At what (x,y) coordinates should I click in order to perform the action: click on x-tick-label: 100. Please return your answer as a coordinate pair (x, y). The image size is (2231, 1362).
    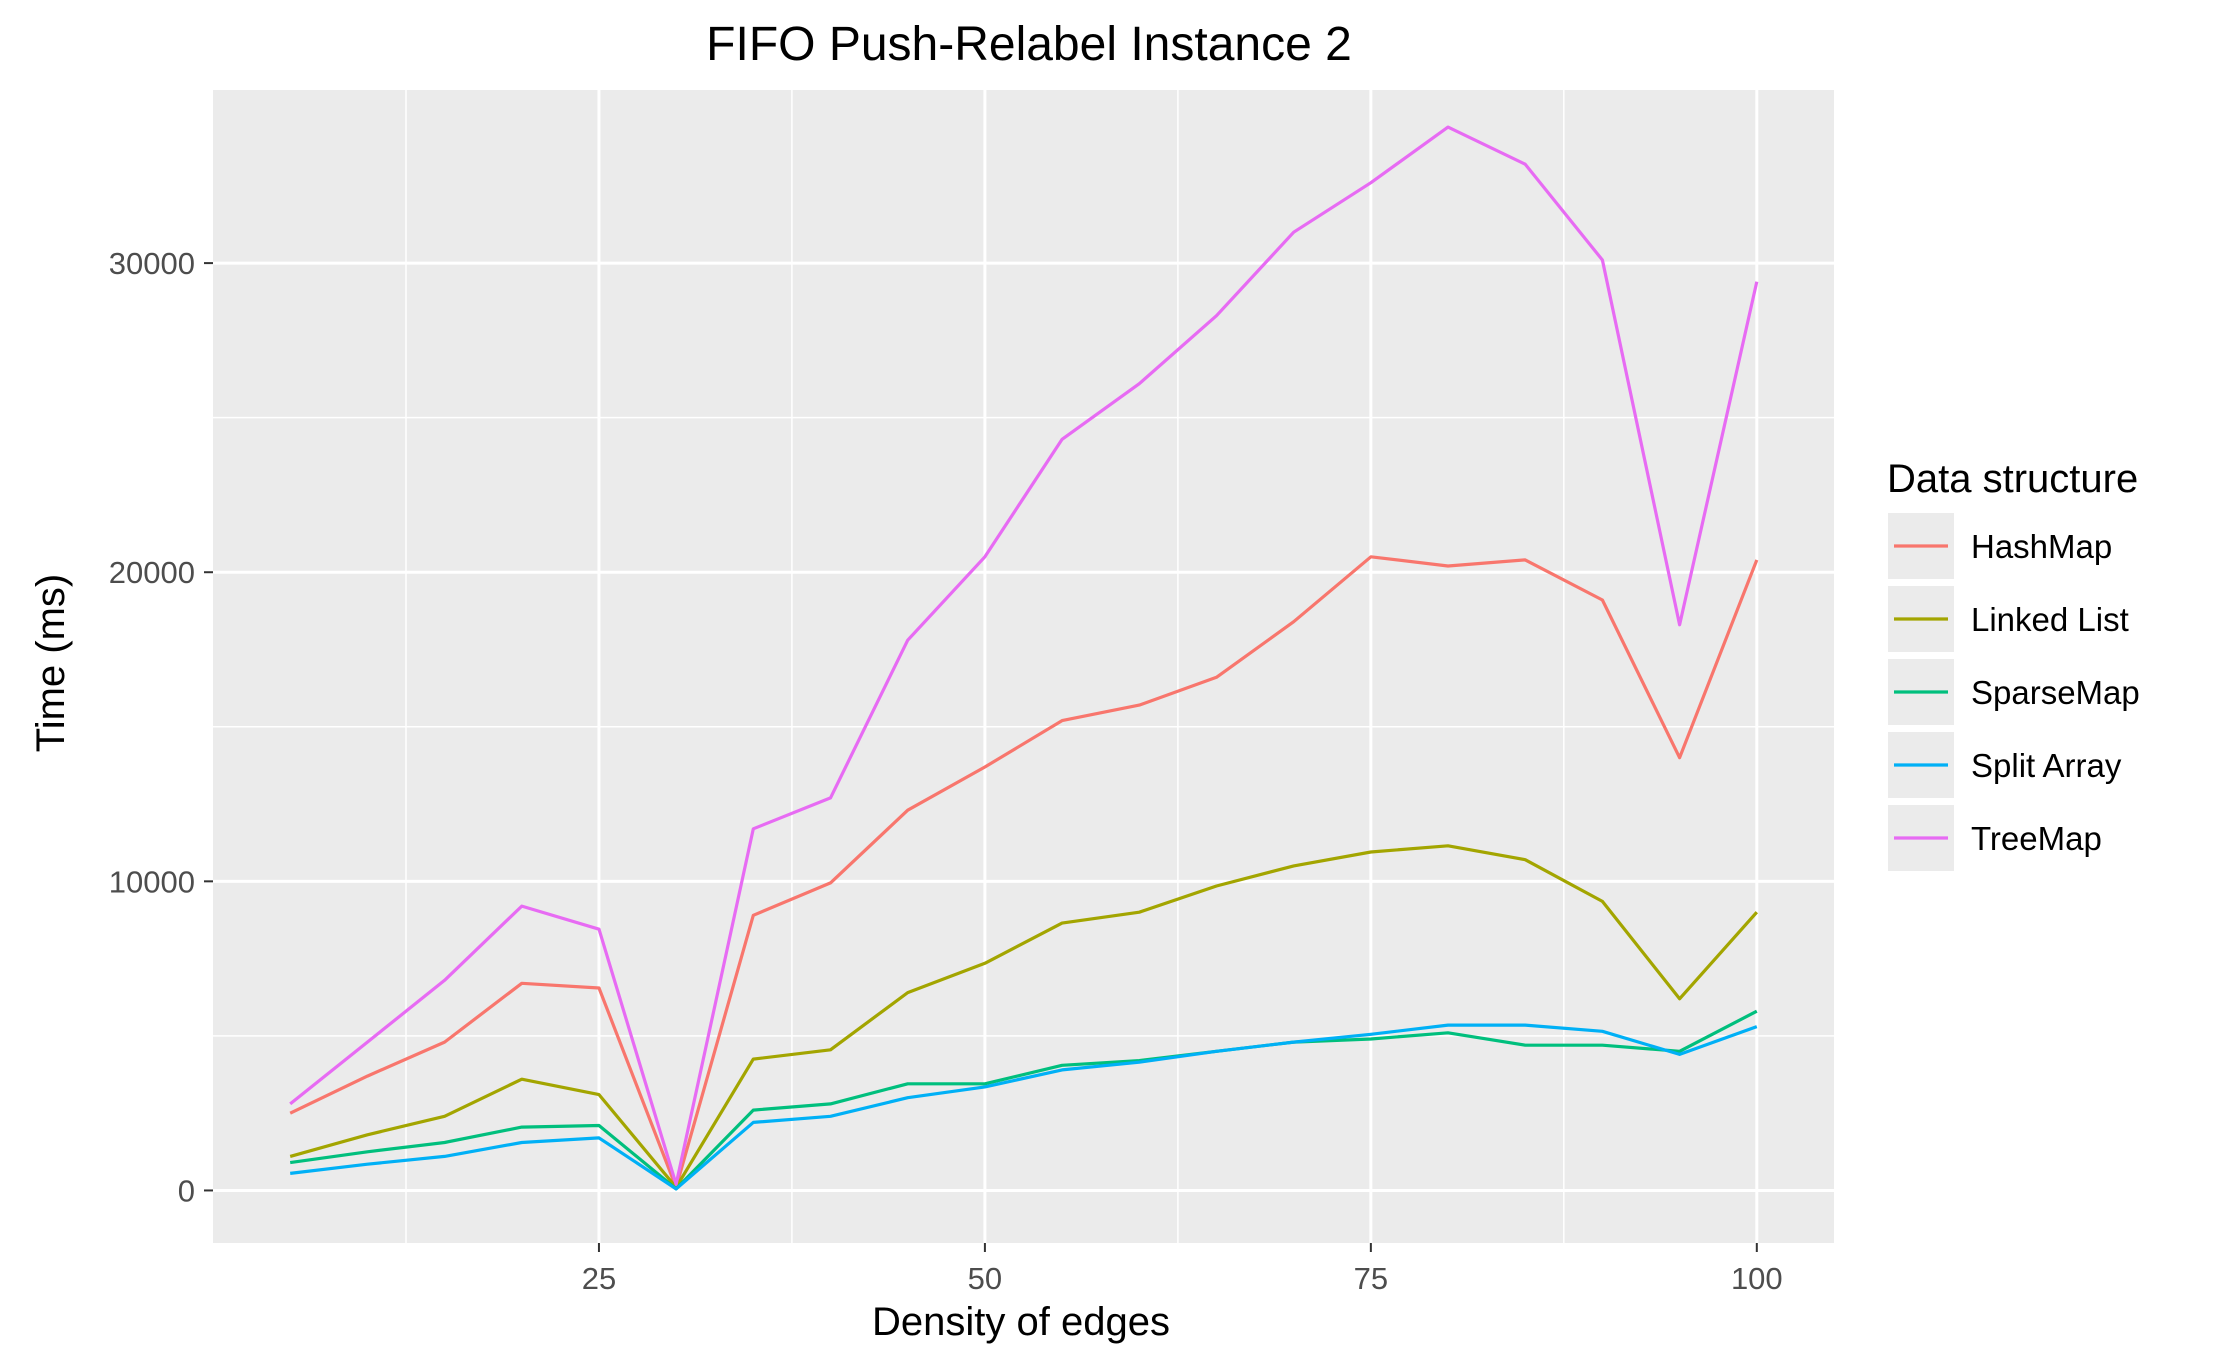
    Looking at the image, I should click on (1757, 1278).